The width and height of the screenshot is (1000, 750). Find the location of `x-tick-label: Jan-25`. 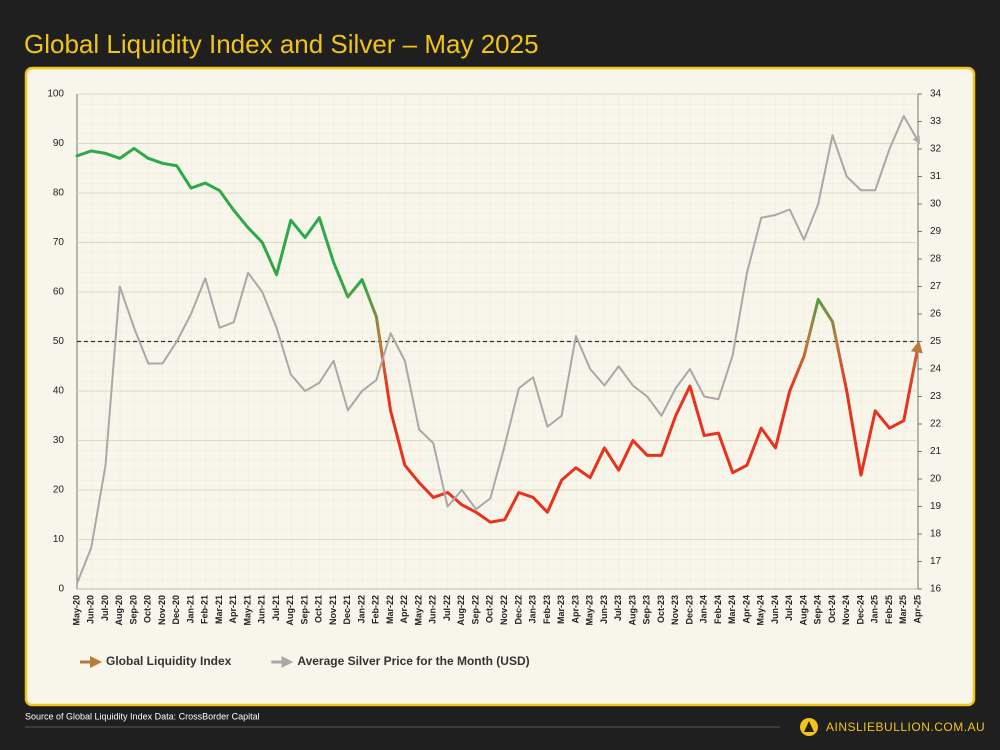

x-tick-label: Jan-25 is located at coordinates (875, 609).